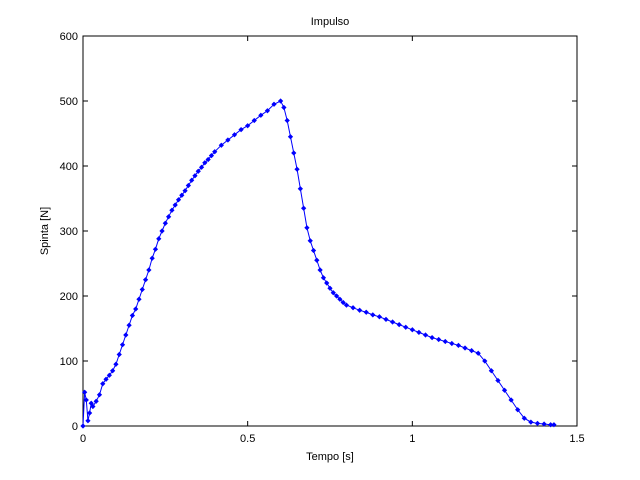 The height and width of the screenshot is (480, 640). I want to click on y-tick-label: 600, so click(69, 37).